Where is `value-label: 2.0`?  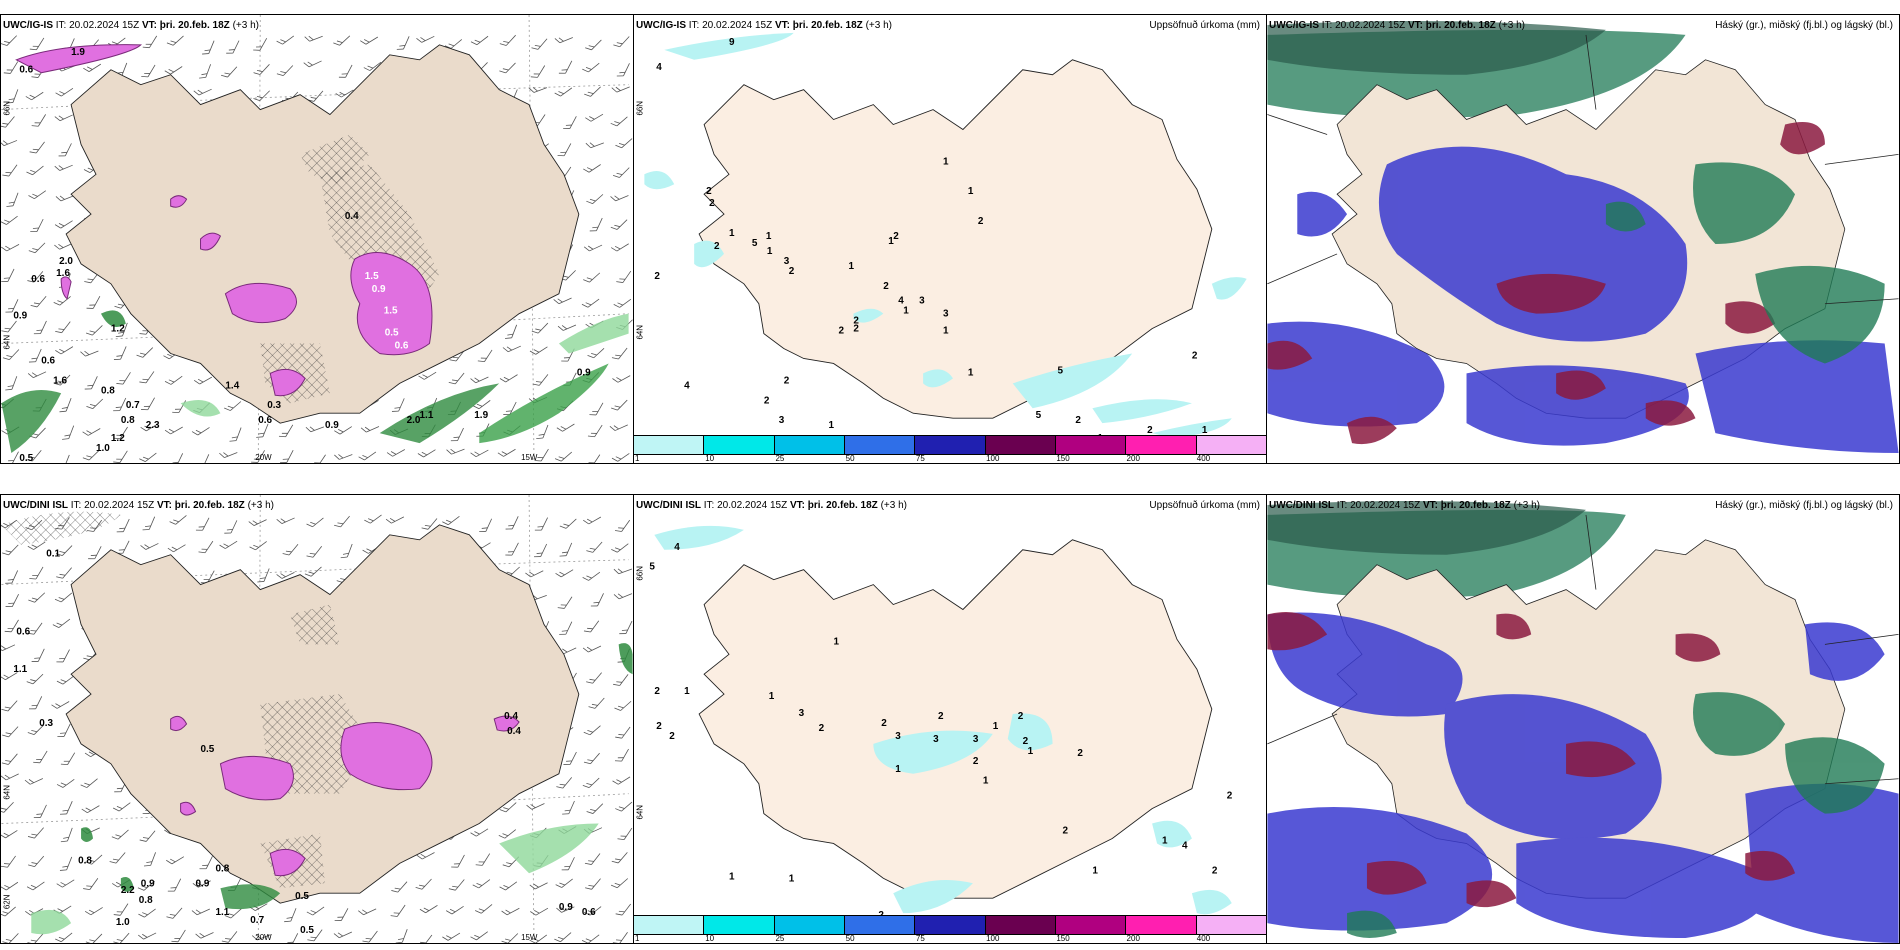 value-label: 2.0 is located at coordinates (414, 420).